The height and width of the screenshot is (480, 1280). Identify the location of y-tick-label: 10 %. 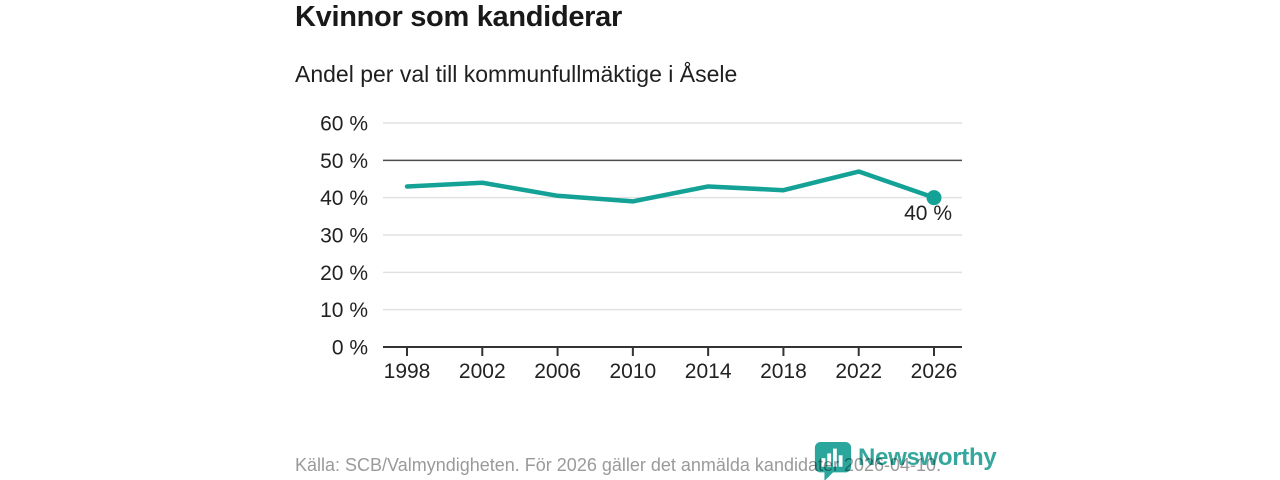
(344, 310).